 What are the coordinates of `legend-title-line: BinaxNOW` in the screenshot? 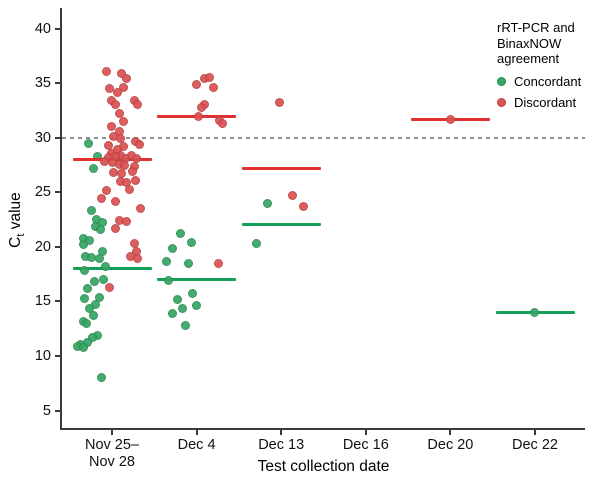 It's located at (529, 43).